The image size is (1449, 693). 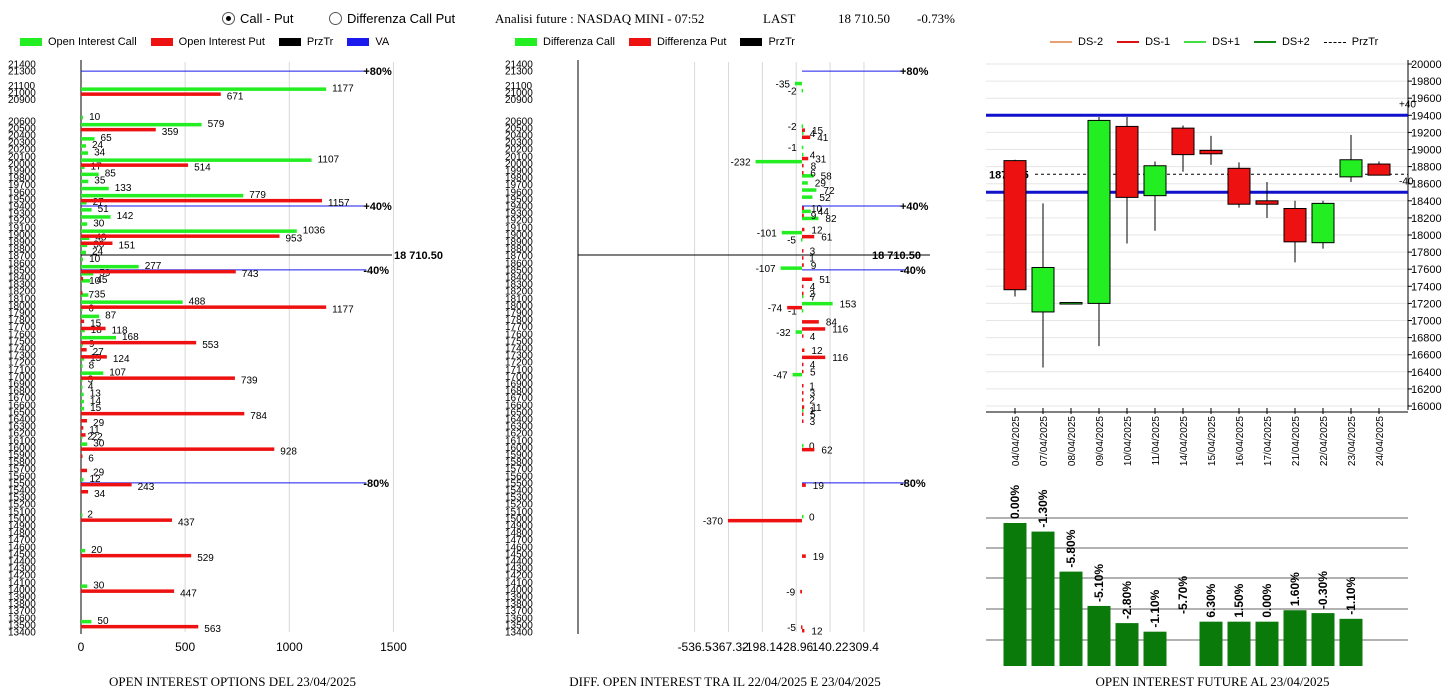 What do you see at coordinates (1426, 219) in the screenshot?
I see `y-tick-label: 18200` at bounding box center [1426, 219].